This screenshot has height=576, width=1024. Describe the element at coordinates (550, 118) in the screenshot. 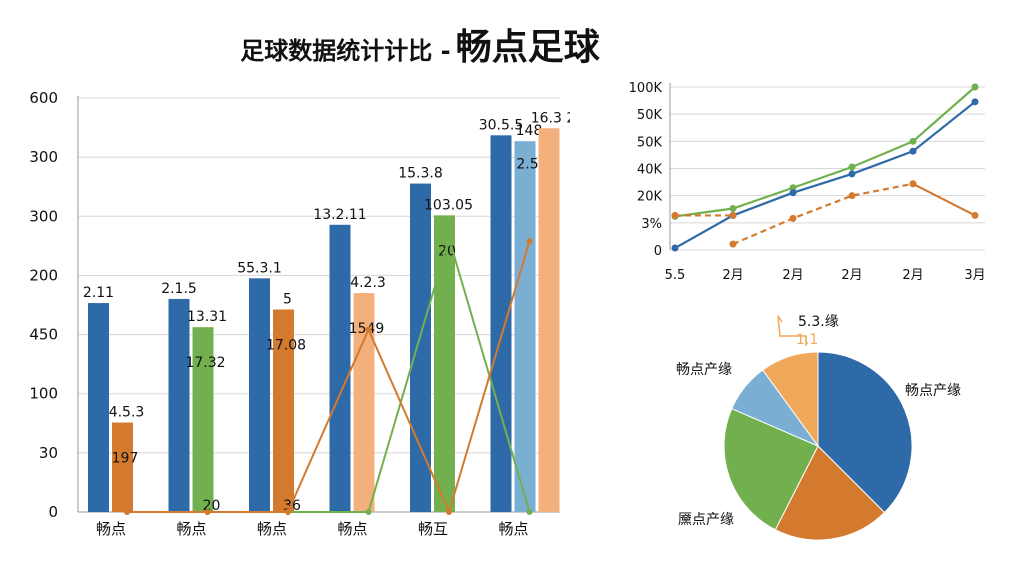

I see `bar-value-label: 16.3 2` at that location.